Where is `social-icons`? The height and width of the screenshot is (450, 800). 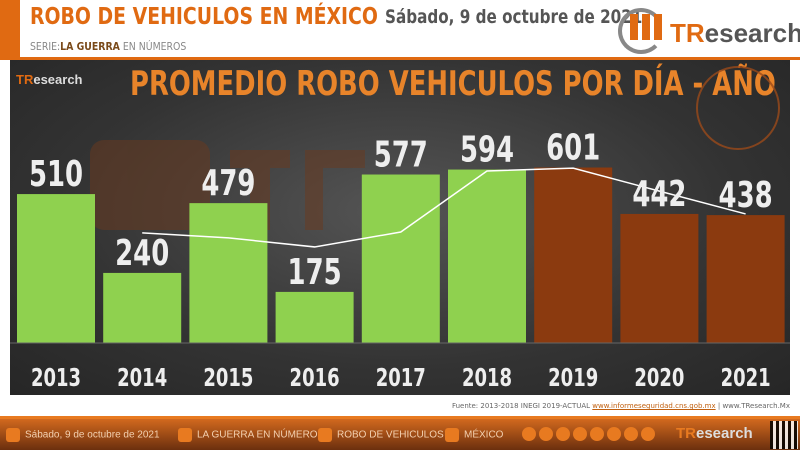 social-icons is located at coordinates (590, 435).